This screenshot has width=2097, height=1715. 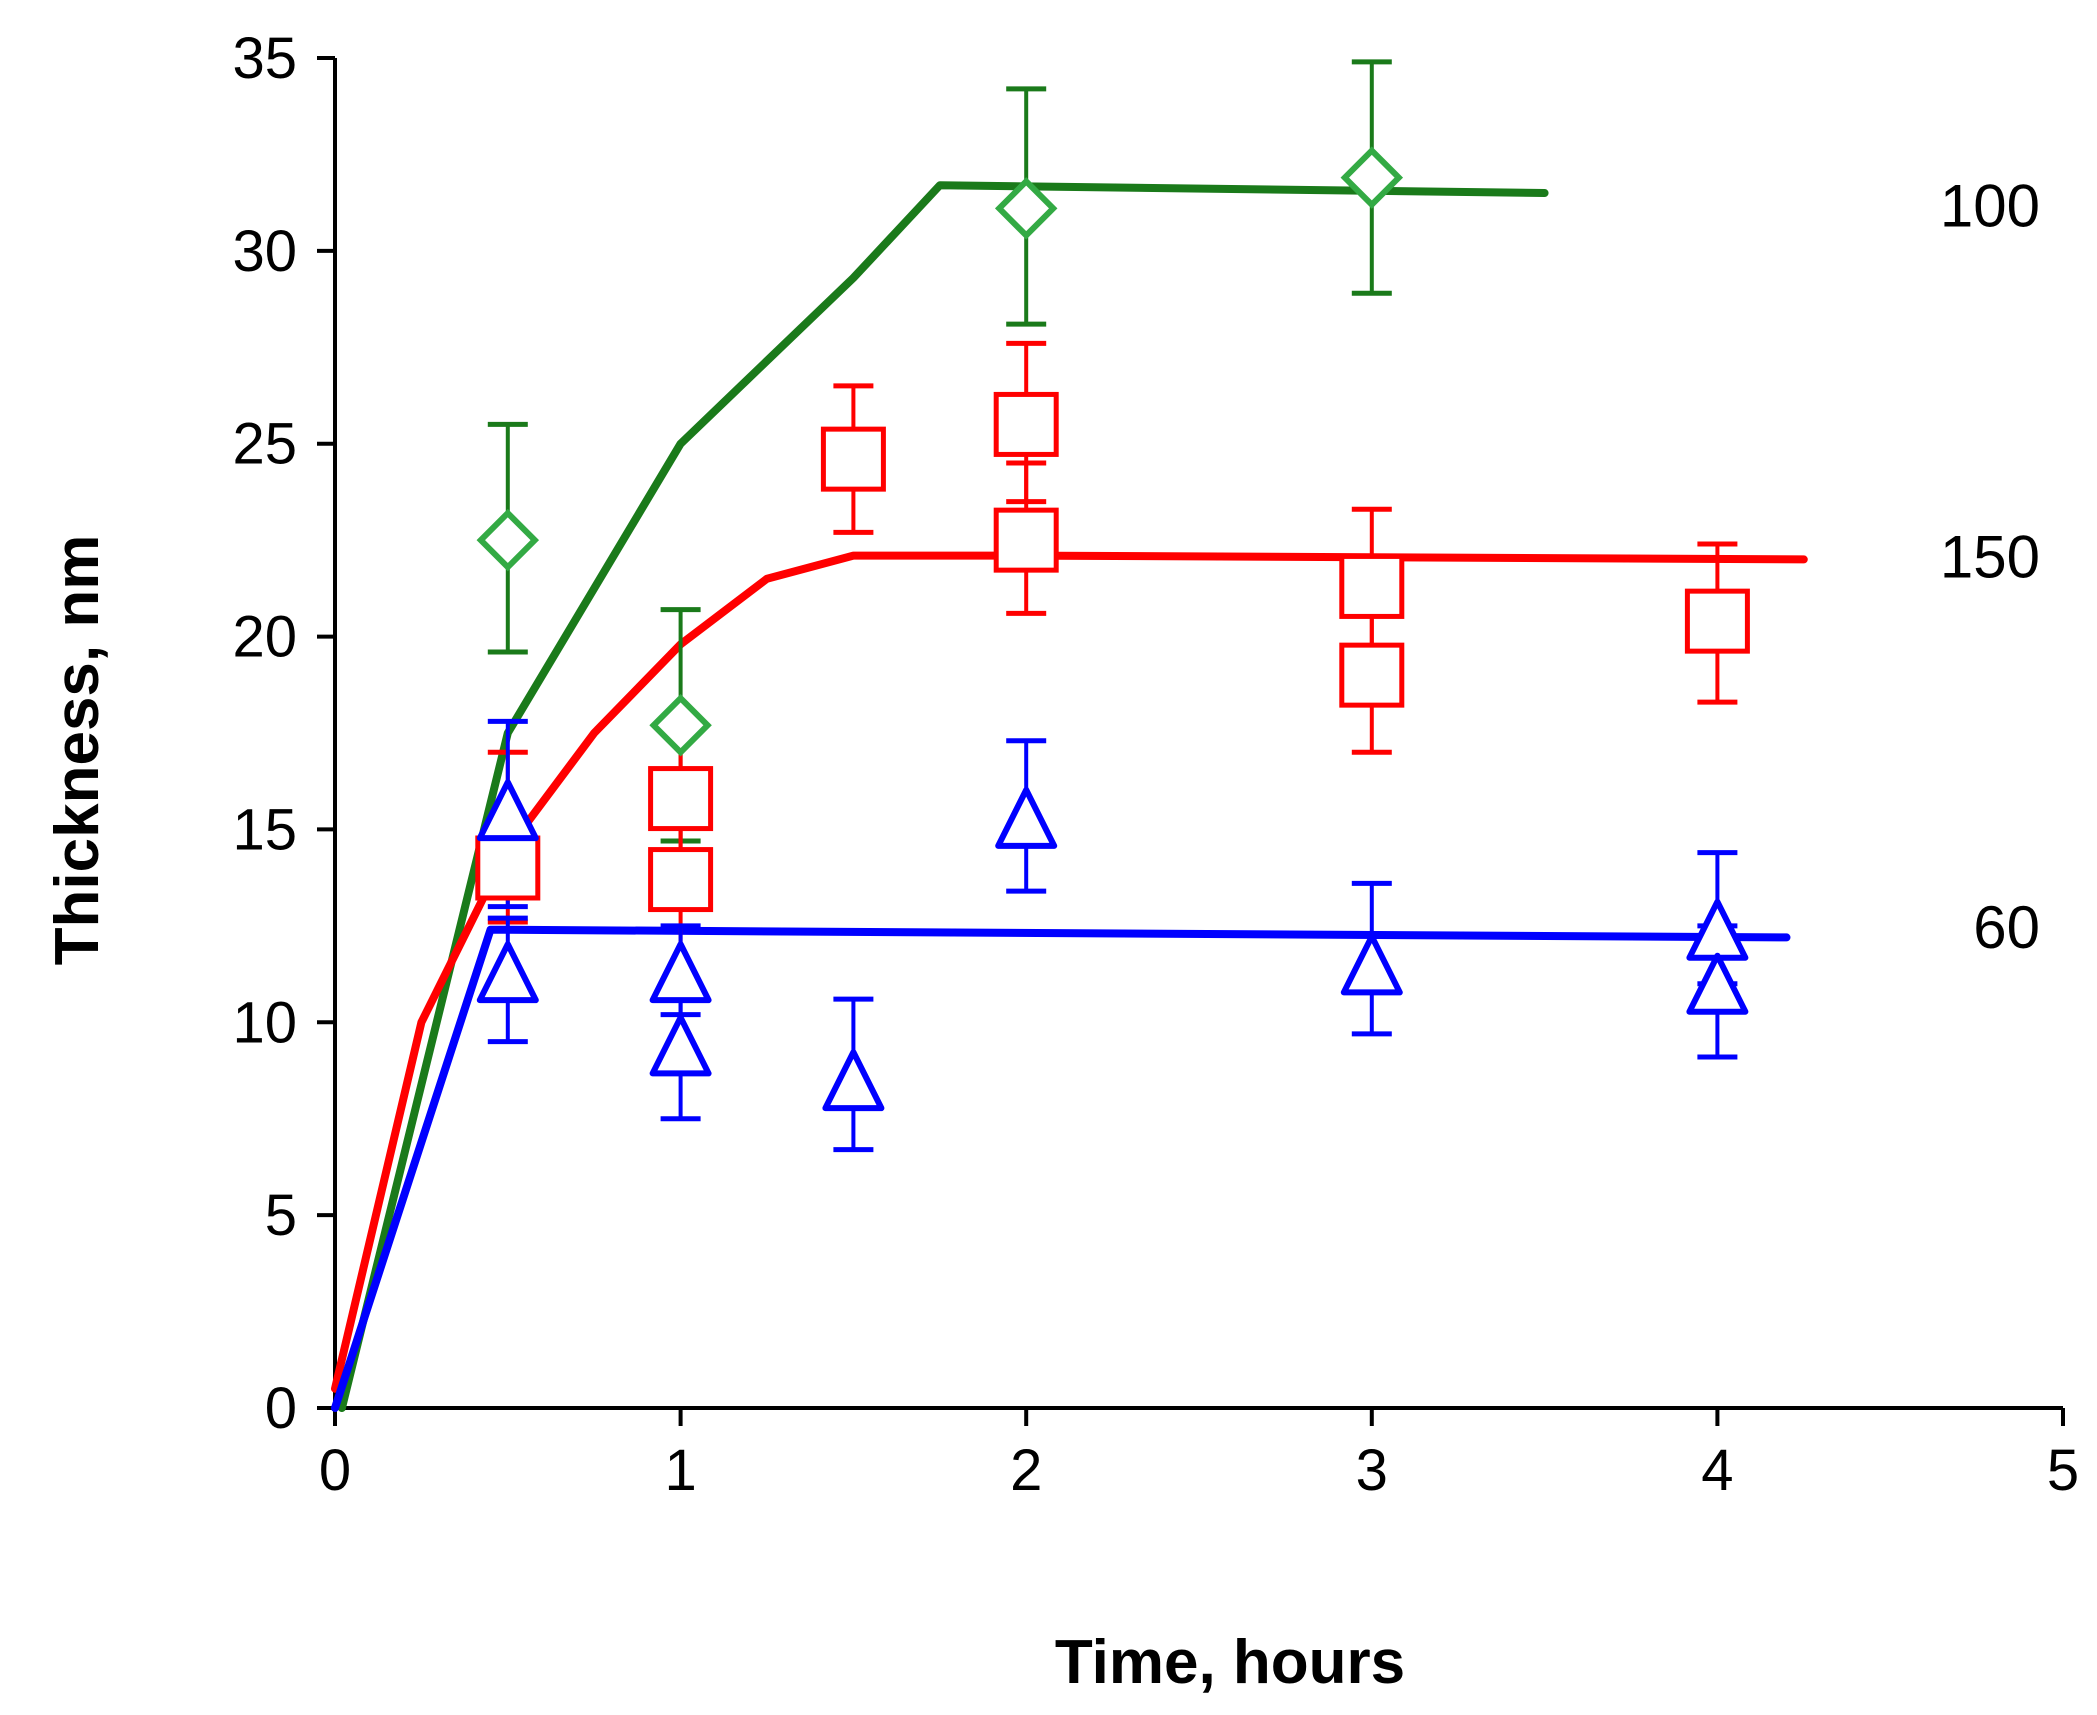 What do you see at coordinates (680, 1470) in the screenshot?
I see `x-tick-label: 1` at bounding box center [680, 1470].